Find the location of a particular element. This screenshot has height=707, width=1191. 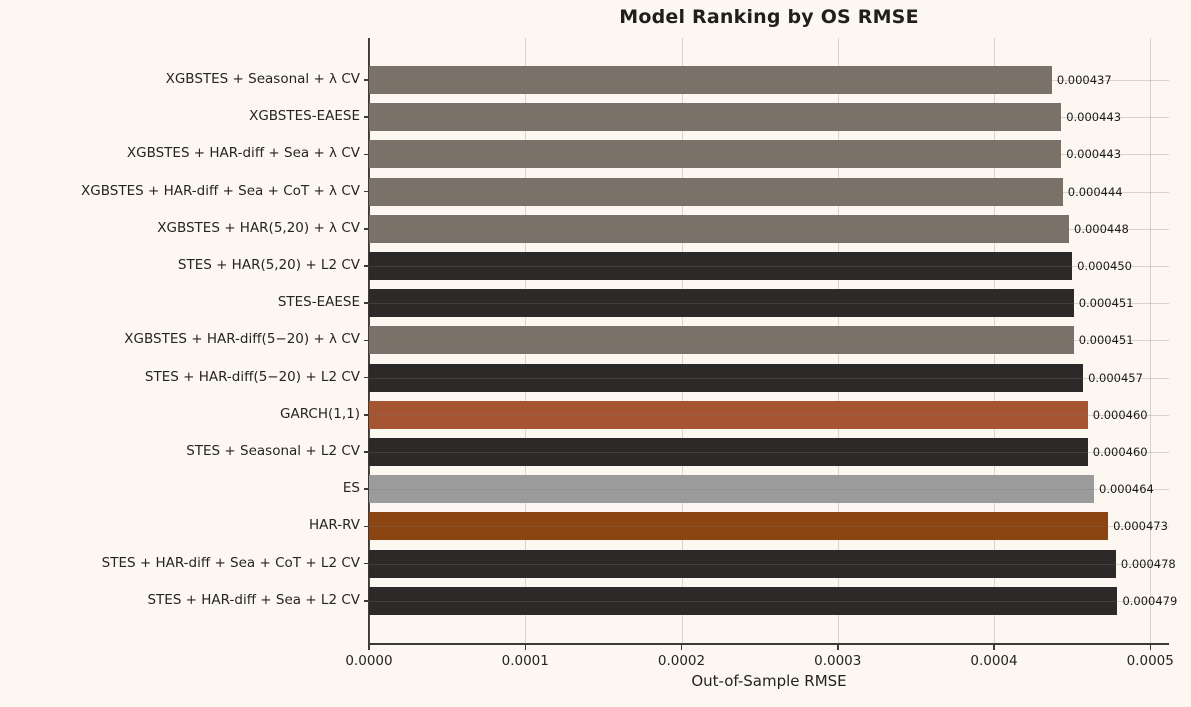

x-gridline is located at coordinates (1151, 340).